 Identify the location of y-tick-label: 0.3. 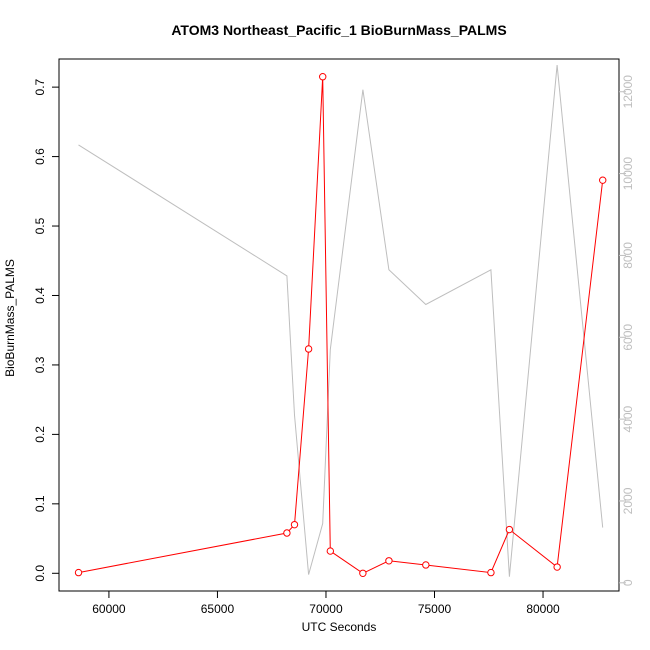
(40, 364).